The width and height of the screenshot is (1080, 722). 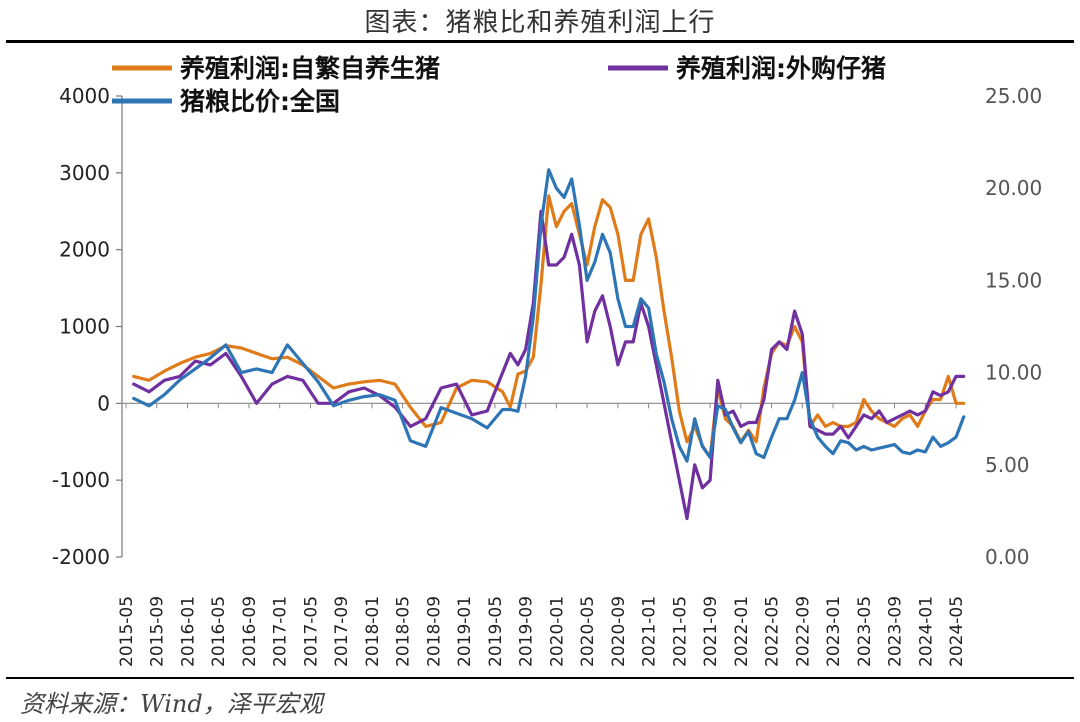 What do you see at coordinates (84, 250) in the screenshot?
I see `left-tick-label: 2000` at bounding box center [84, 250].